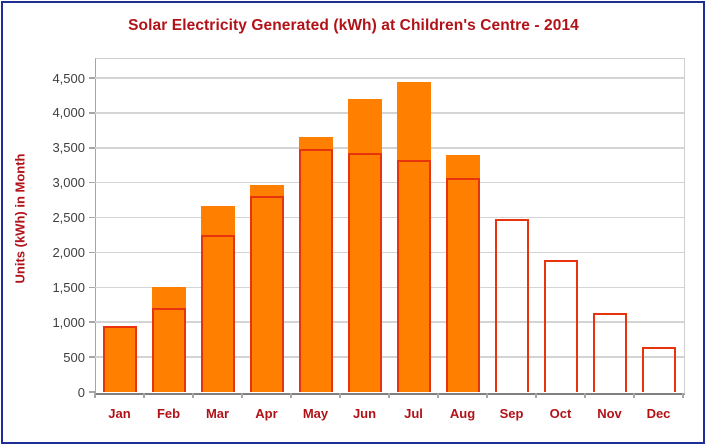 This screenshot has height=446, width=707. I want to click on bar-sep-outline, so click(511, 305).